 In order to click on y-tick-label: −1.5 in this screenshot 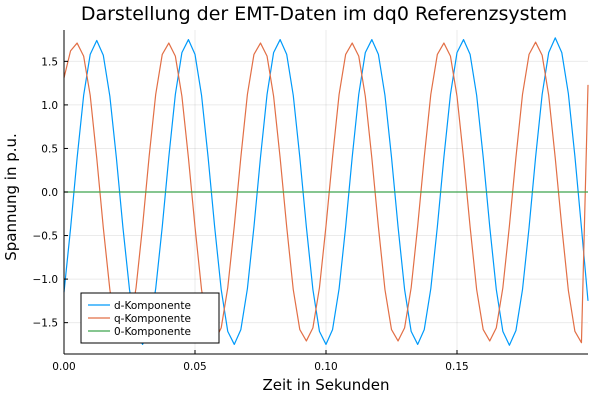, I will do `click(46, 324)`.